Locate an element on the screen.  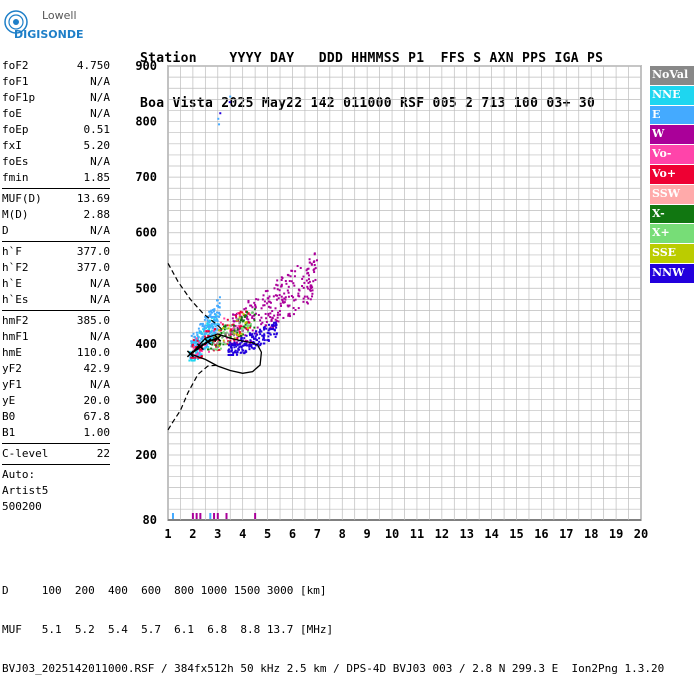
param-row: fxI 5.20 is located at coordinates (56, 146).